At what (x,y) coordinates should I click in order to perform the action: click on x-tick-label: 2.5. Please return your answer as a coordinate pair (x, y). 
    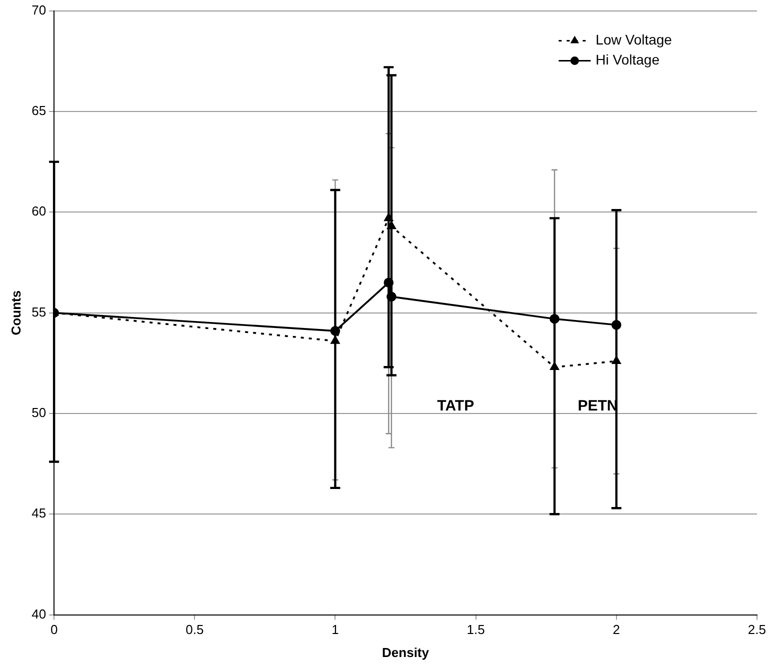
    Looking at the image, I should click on (757, 630).